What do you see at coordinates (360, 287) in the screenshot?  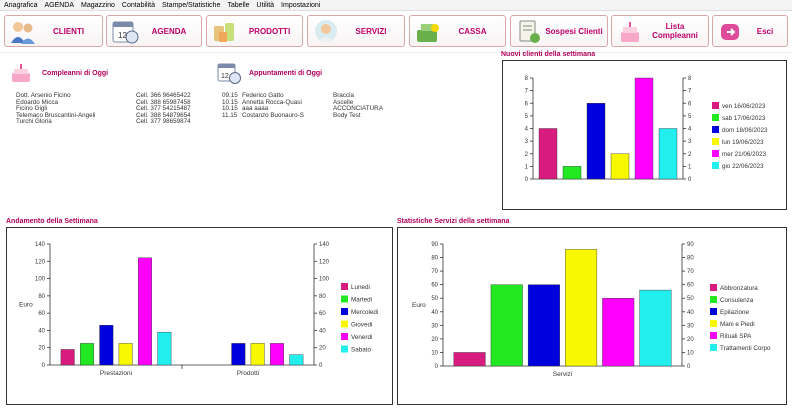 I see `legend-label: Lunedi` at bounding box center [360, 287].